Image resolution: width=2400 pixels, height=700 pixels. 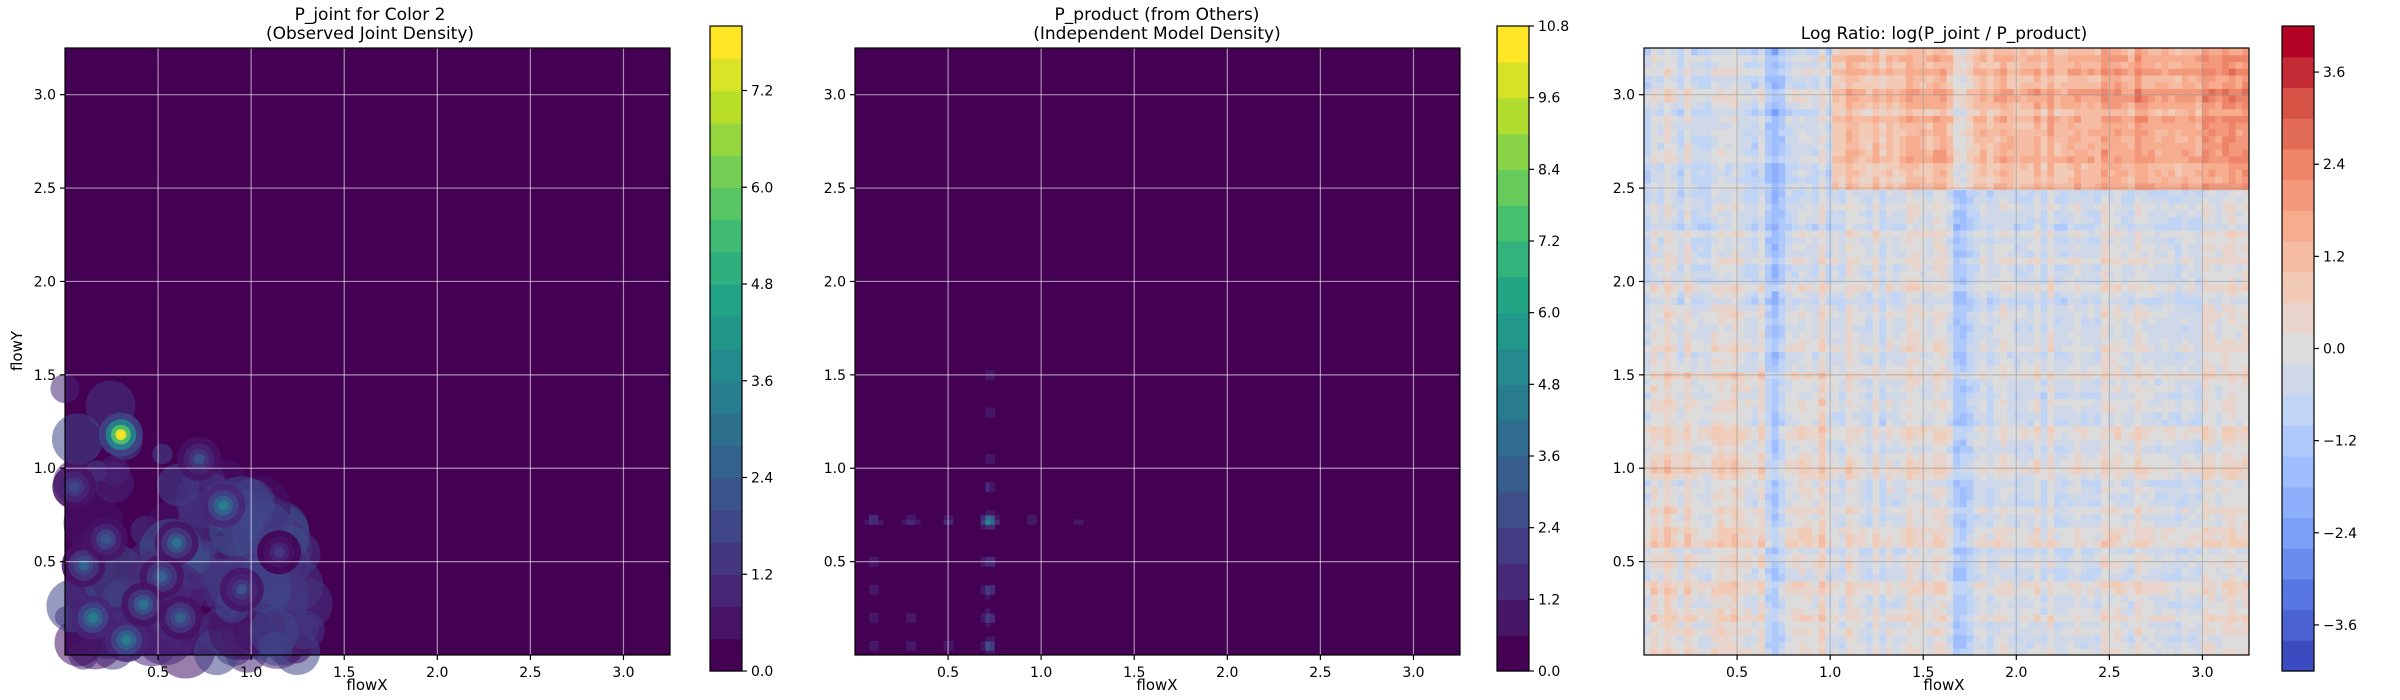 I want to click on density-cell, so click(x=913, y=615).